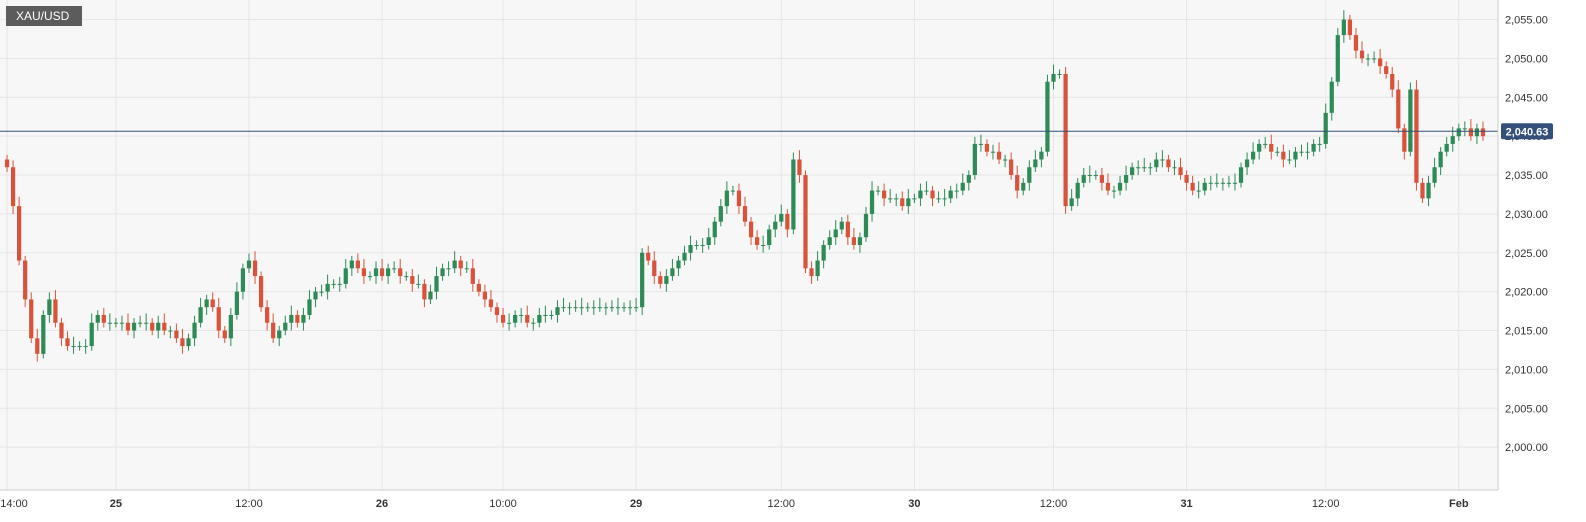 This screenshot has width=1586, height=522. Describe the element at coordinates (116, 504) in the screenshot. I see `x-tick-label: 25` at that location.